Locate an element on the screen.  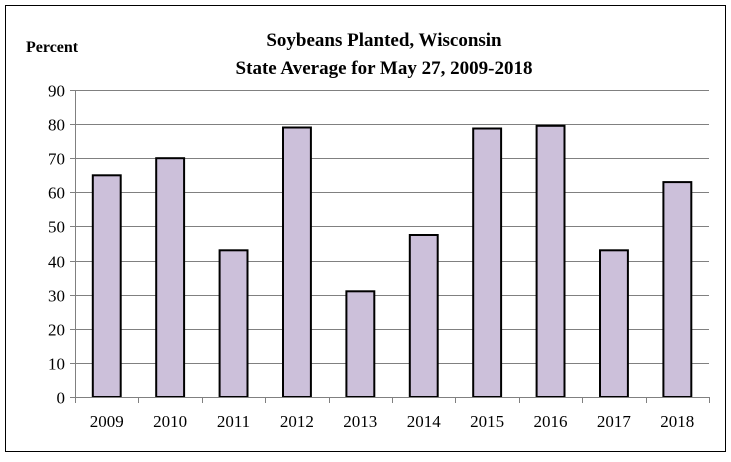
y-tick-labels: 0 10 20 30 40 50 60 70 80 90 is located at coordinates (56, 245).